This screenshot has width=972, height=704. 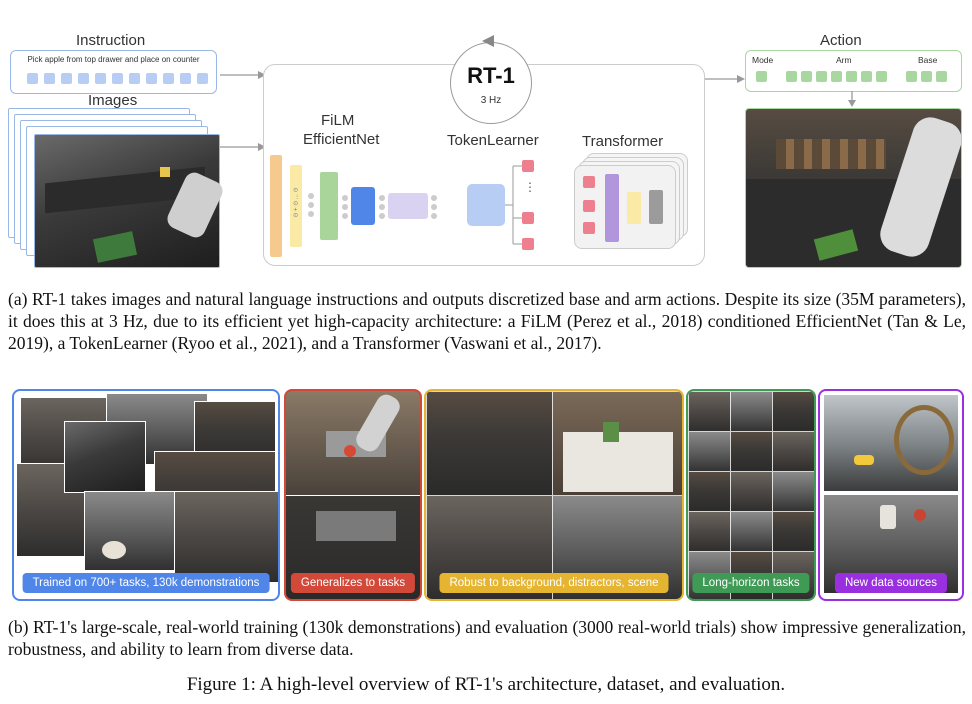 What do you see at coordinates (725, 79) in the screenshot?
I see `arrow-model-to-action` at bounding box center [725, 79].